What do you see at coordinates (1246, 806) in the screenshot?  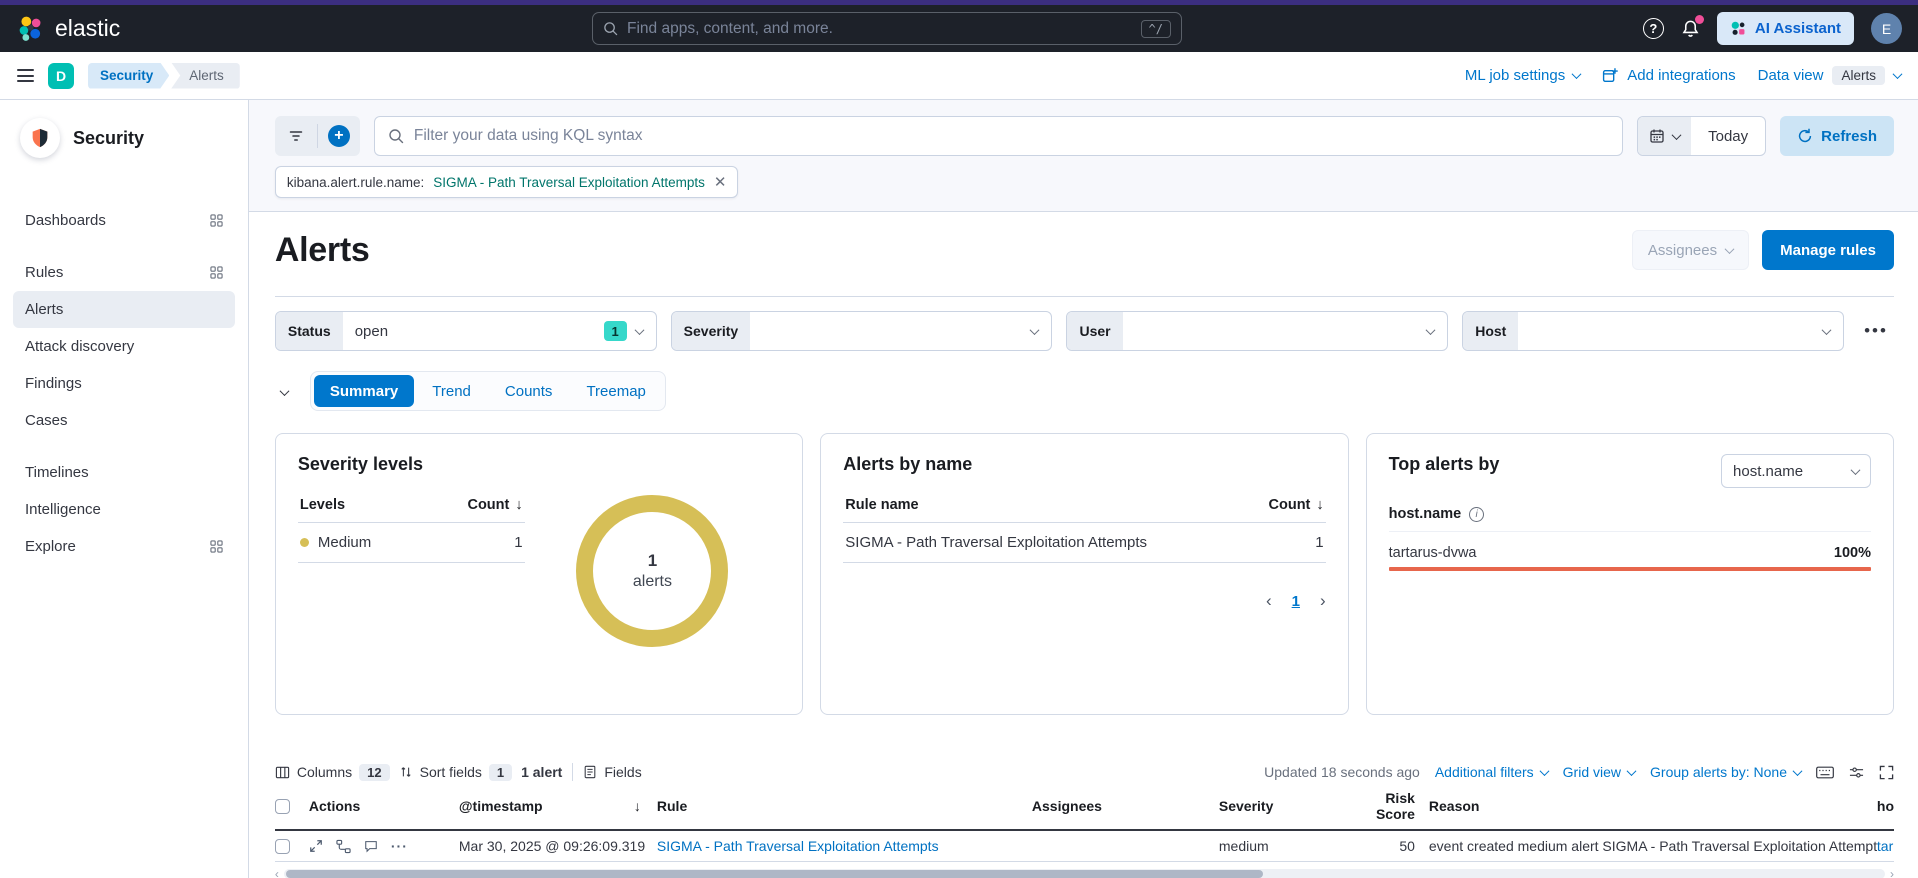 I see `header-severity: Severity` at bounding box center [1246, 806].